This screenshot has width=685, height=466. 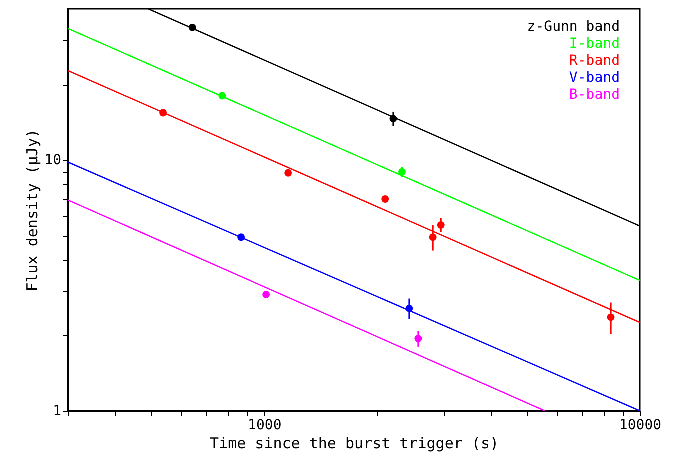 What do you see at coordinates (354, 443) in the screenshot?
I see `x-axis-title: Time since the burst trigger (s)` at bounding box center [354, 443].